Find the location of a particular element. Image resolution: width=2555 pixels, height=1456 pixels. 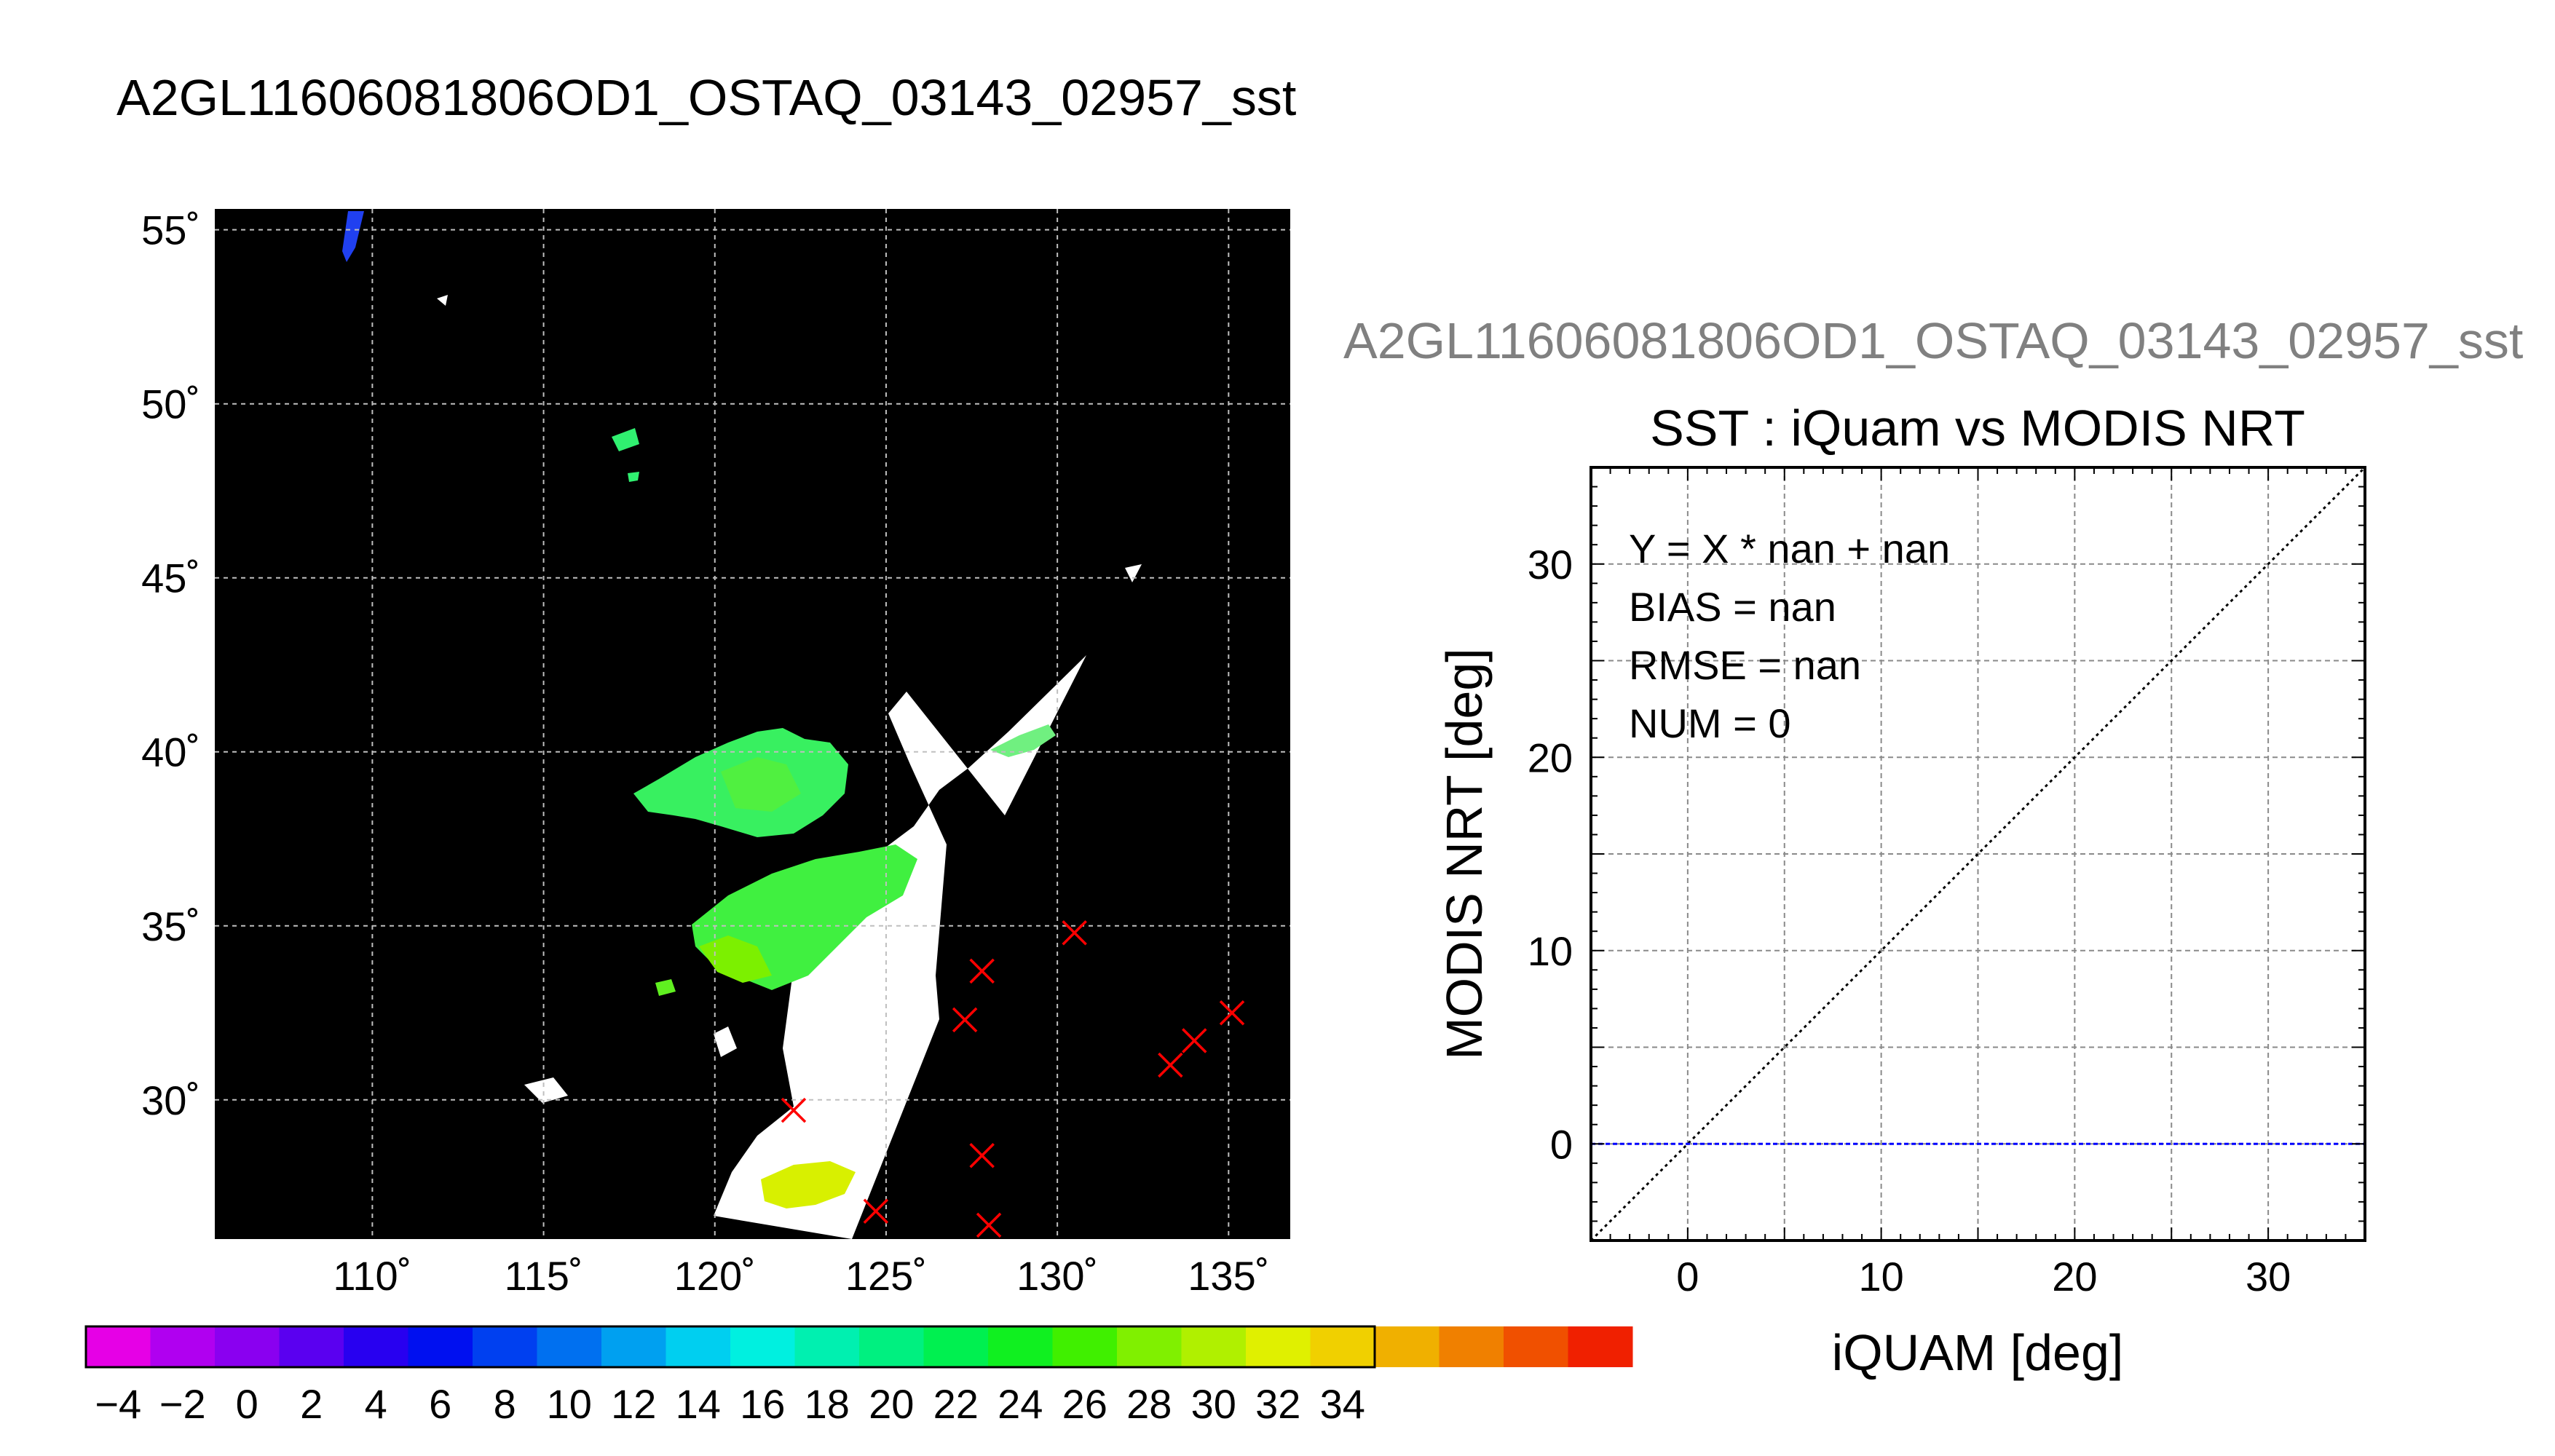

map-y-tick-label: 35˚ is located at coordinates (170, 926).